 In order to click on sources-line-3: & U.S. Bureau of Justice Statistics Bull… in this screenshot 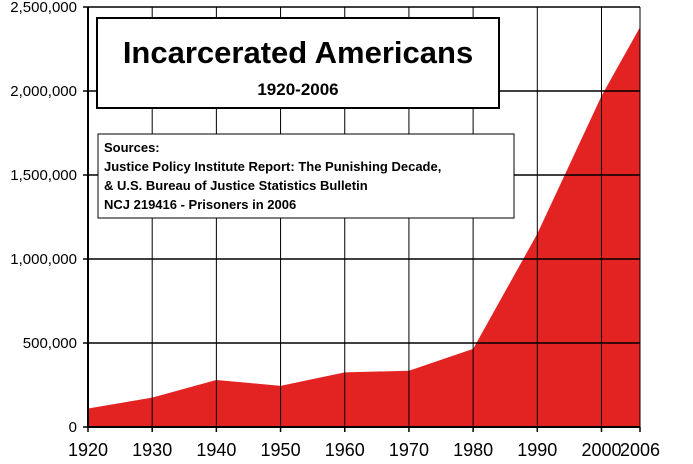, I will do `click(236, 185)`.